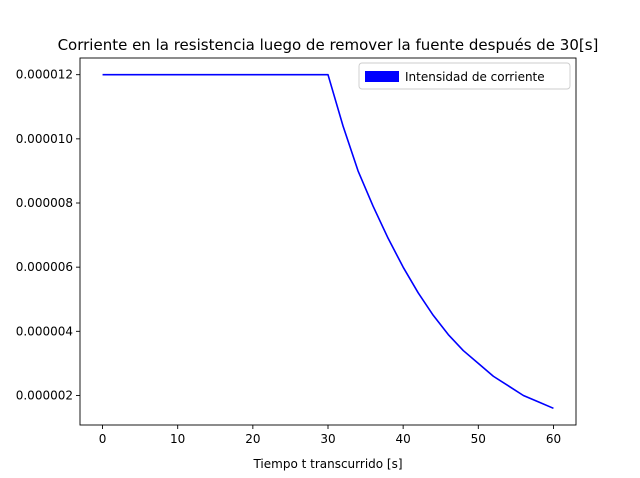 This screenshot has width=640, height=478. Describe the element at coordinates (252, 439) in the screenshot. I see `x-tick-label: 20` at that location.